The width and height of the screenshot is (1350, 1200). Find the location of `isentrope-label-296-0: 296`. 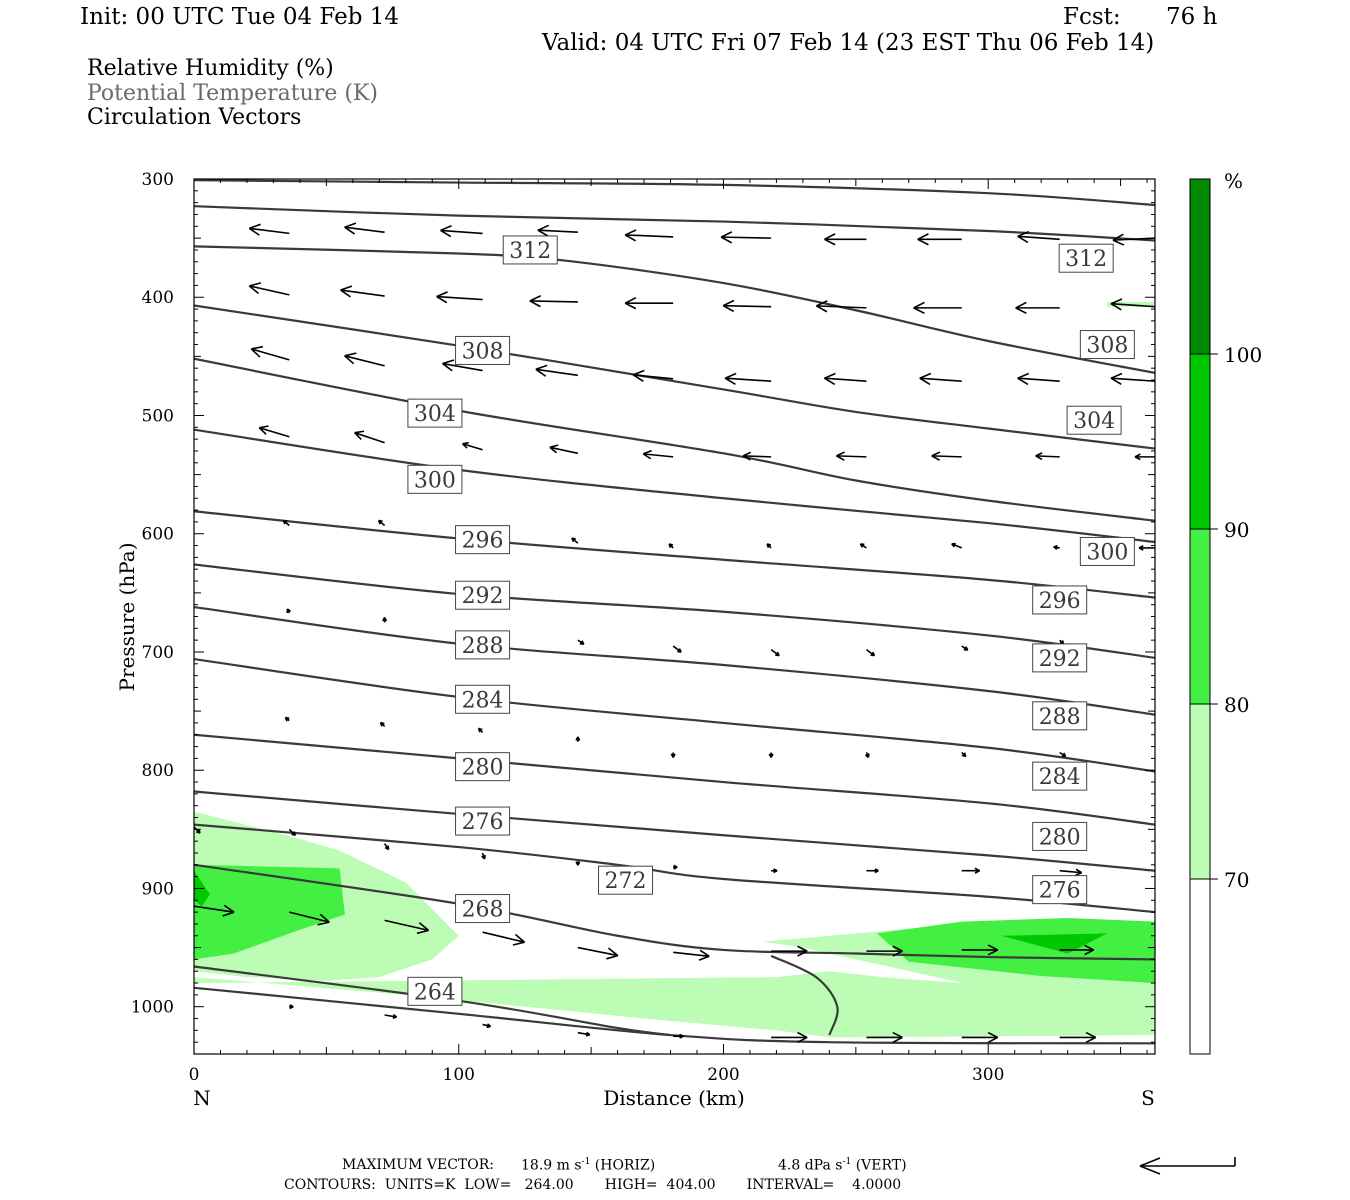

isentrope-label-296-0: 296 is located at coordinates (483, 540).